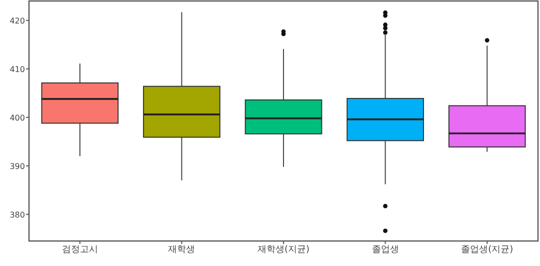 The height and width of the screenshot is (266, 540). I want to click on x-tick-label: 검정고시, so click(80, 250).